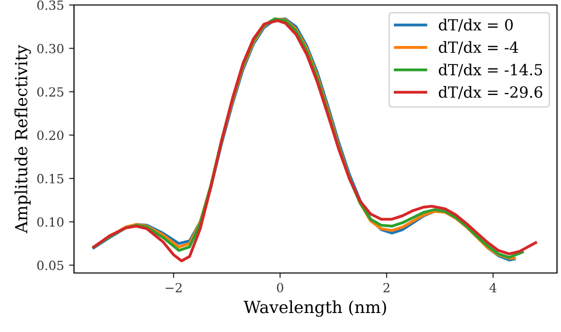  Describe the element at coordinates (386, 287) in the screenshot. I see `x-tick-label: 2` at that location.